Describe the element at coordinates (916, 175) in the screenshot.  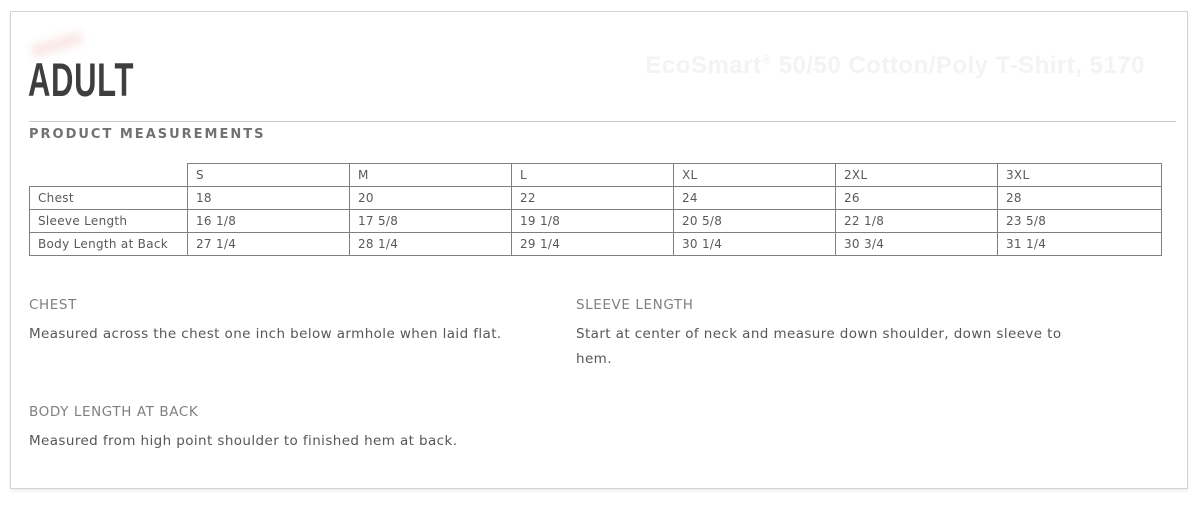
I see `size-header-2xl: 2XL` at that location.